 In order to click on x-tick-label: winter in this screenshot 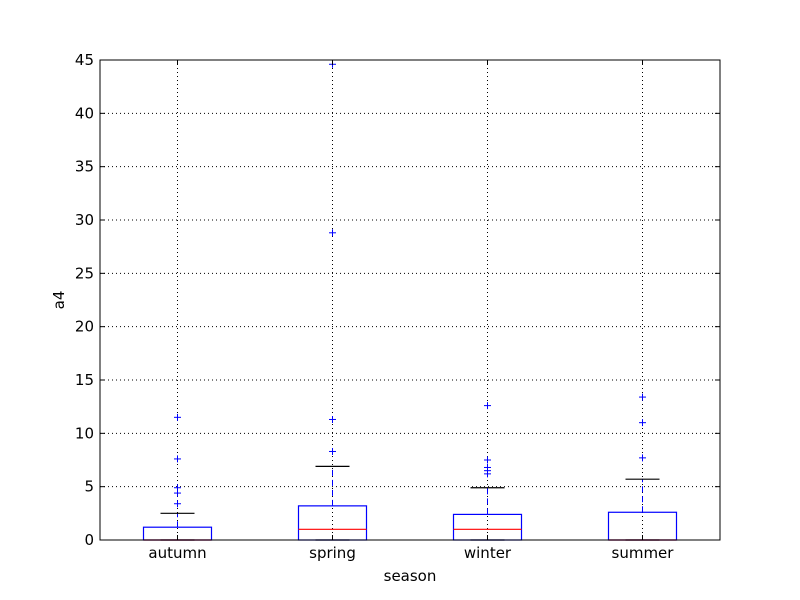, I will do `click(488, 553)`.